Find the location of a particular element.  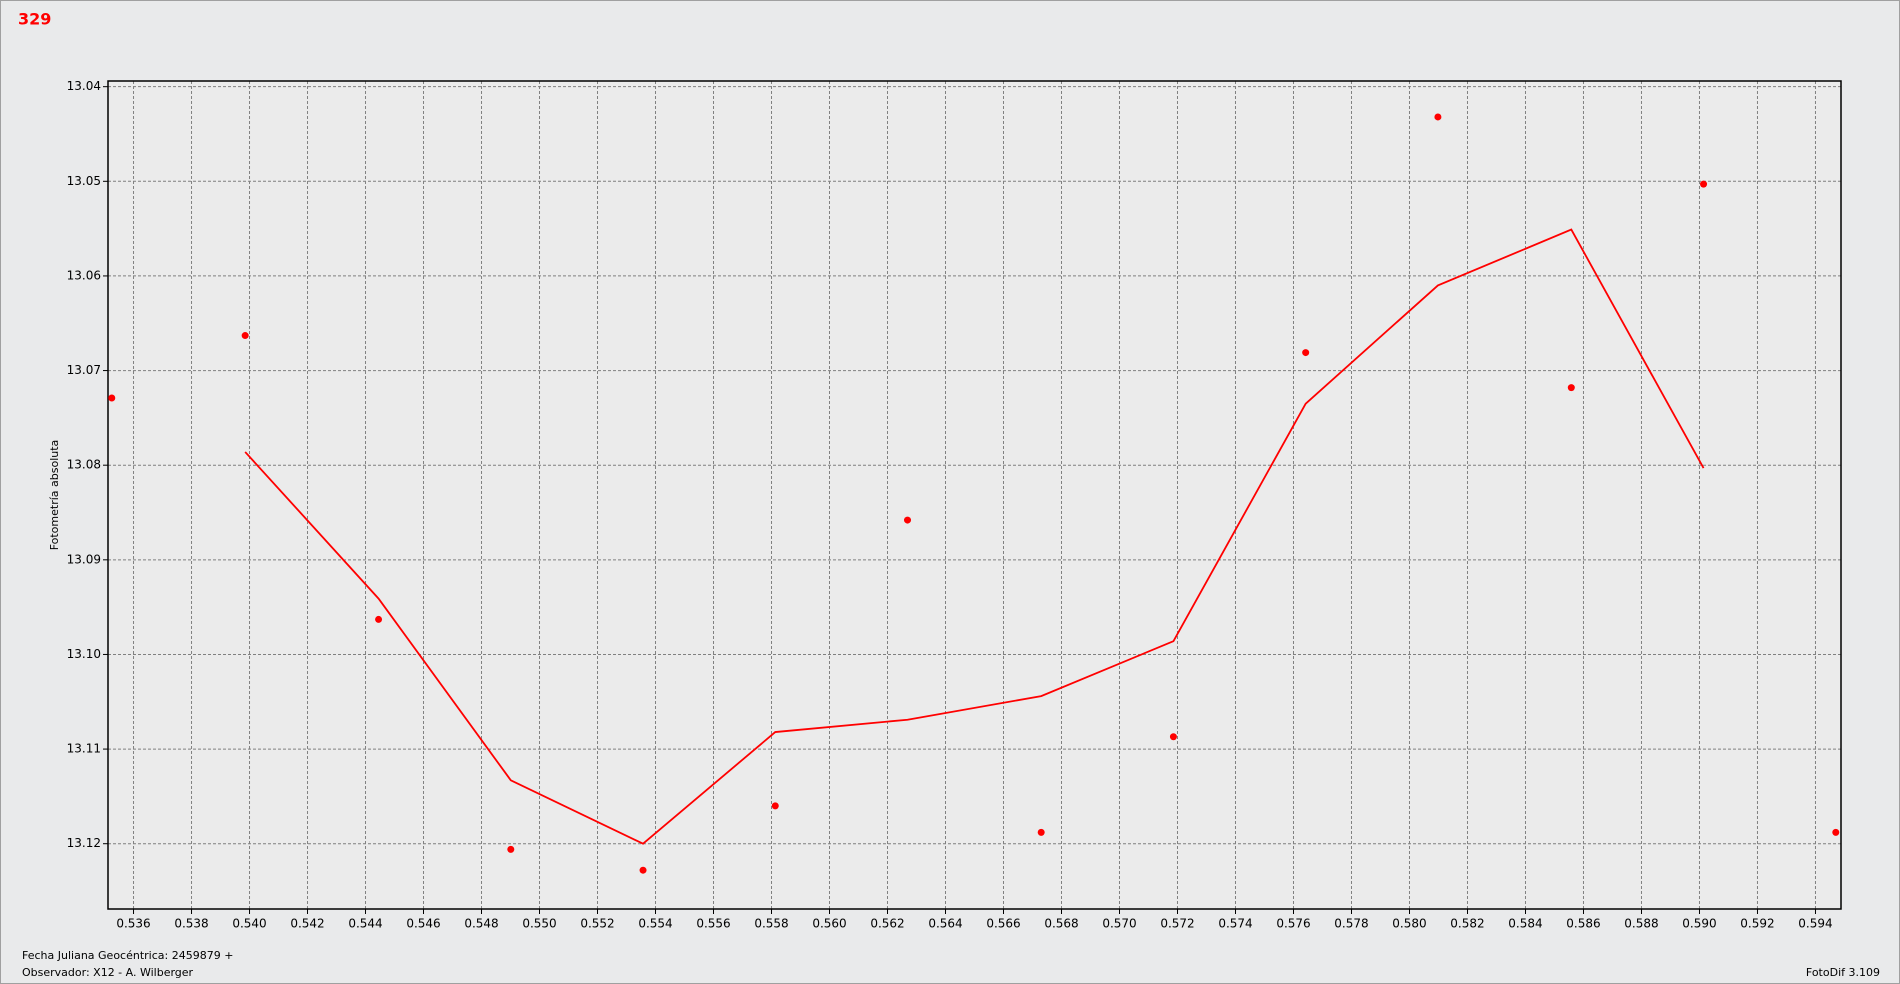

y-tick-label: 13.12 is located at coordinates (84, 843).